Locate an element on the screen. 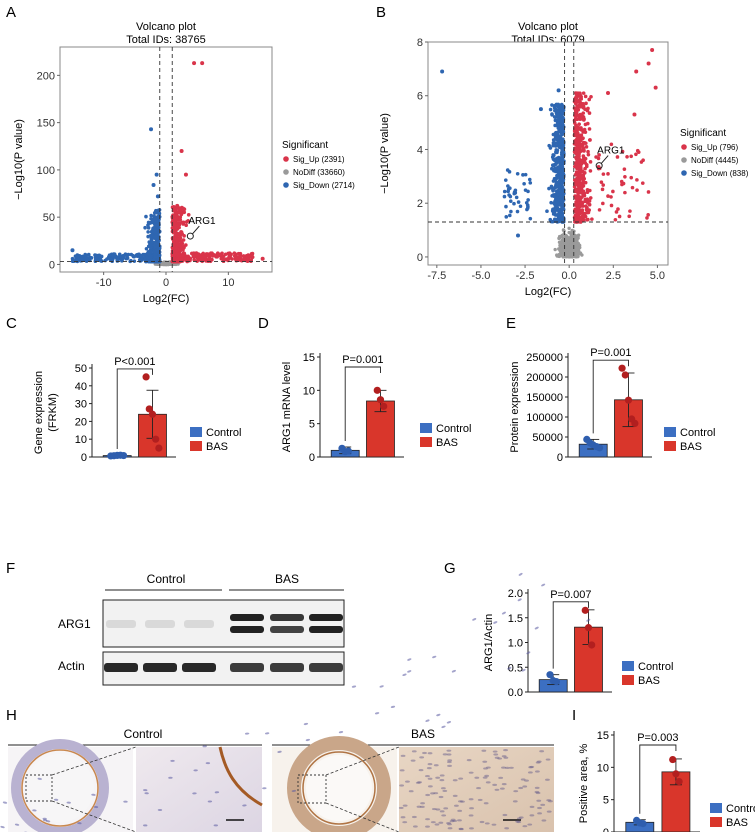 The height and width of the screenshot is (832, 755). data-point-control is located at coordinates (348, 451).